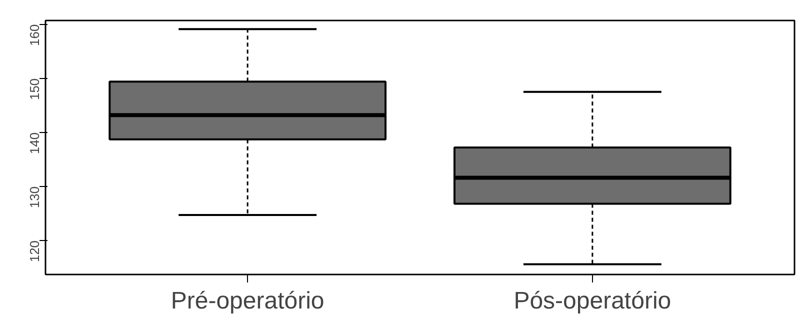  I want to click on y-tick-label: 160, so click(34, 35).